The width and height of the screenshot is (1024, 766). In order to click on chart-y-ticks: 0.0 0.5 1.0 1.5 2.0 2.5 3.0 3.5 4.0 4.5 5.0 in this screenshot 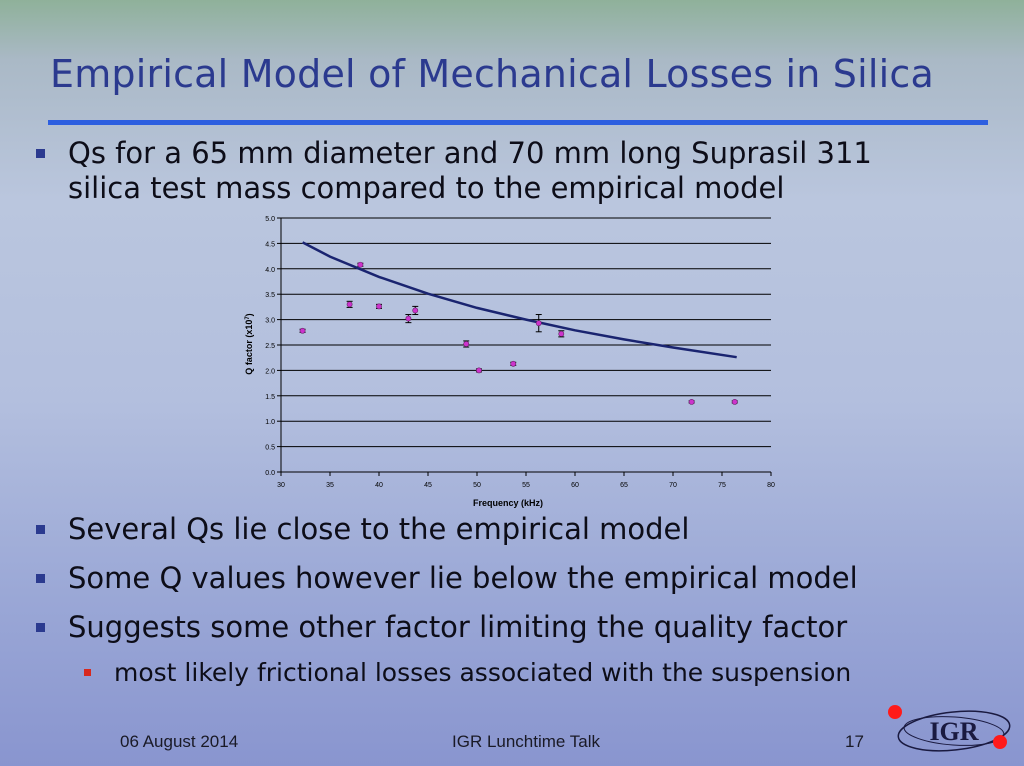, I will do `click(270, 346)`.